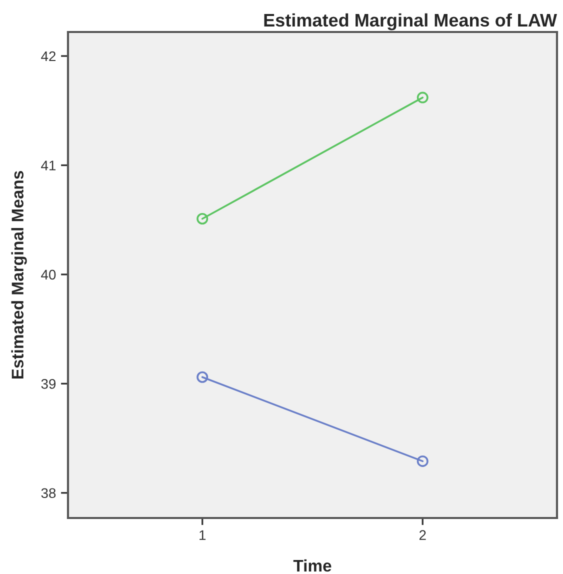  Describe the element at coordinates (48, 56) in the screenshot. I see `y-tick-label: 42` at that location.